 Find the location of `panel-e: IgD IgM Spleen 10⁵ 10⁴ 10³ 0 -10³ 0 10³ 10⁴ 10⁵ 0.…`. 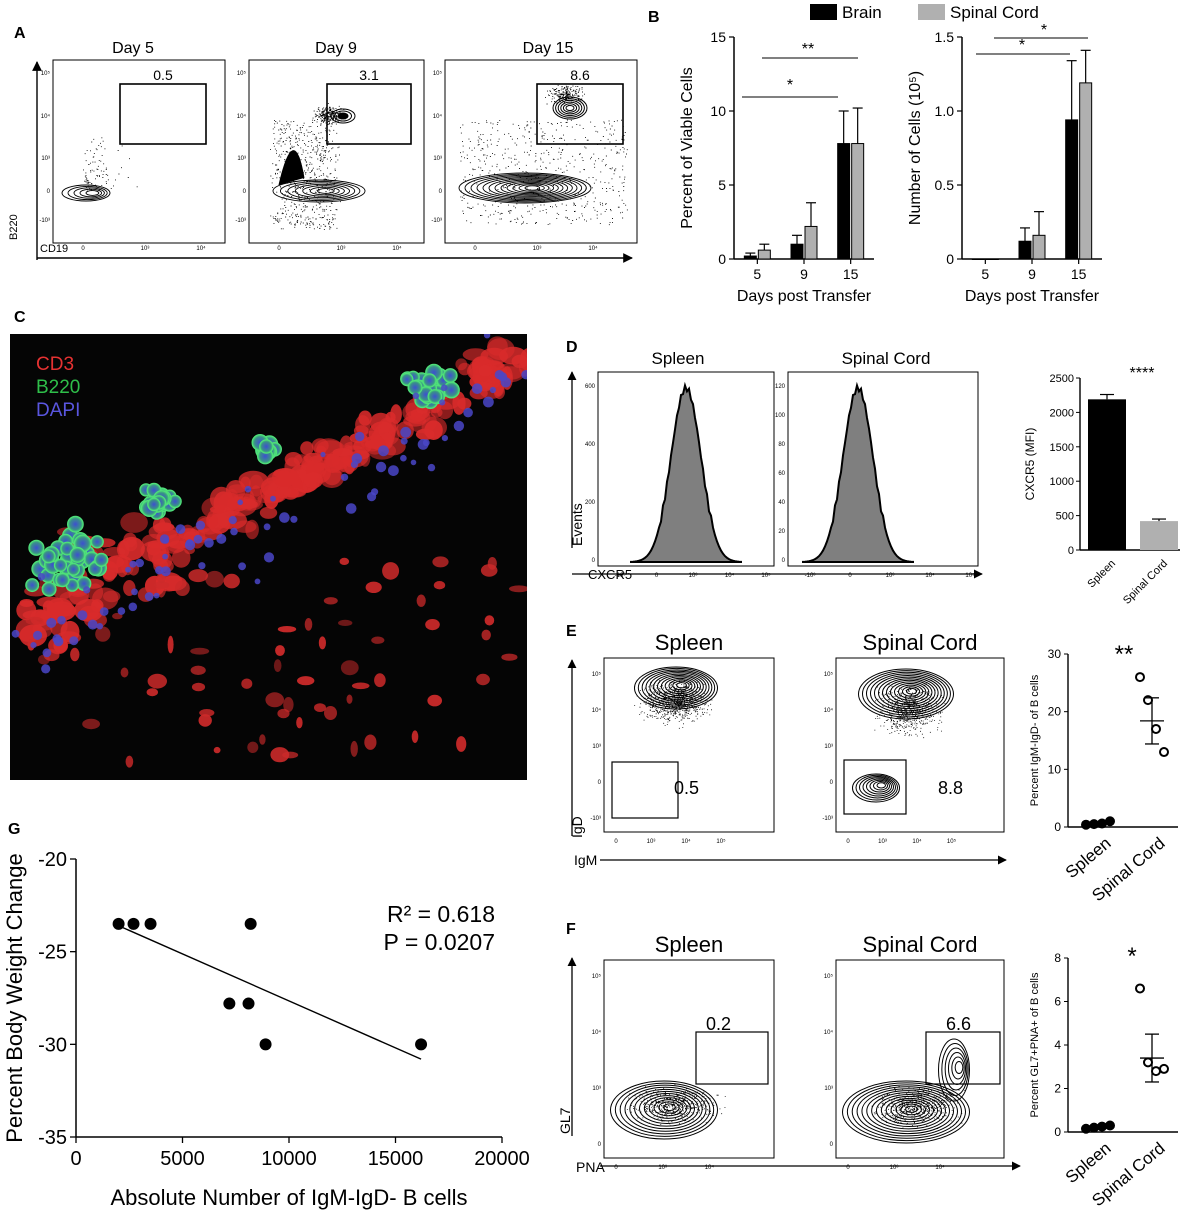

panel-e: IgD IgM Spleen 10⁵ 10⁴ 10³ 0 -10³ 0 10³ 10⁴ 10⁵ 0.… is located at coordinates (872, 767).